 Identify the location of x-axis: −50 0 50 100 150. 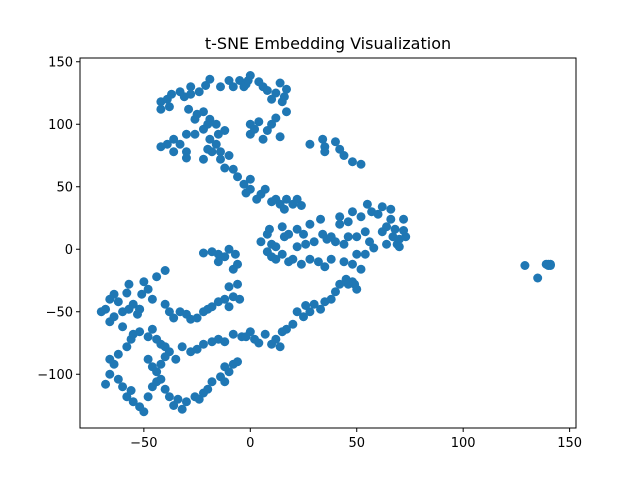
(356, 439).